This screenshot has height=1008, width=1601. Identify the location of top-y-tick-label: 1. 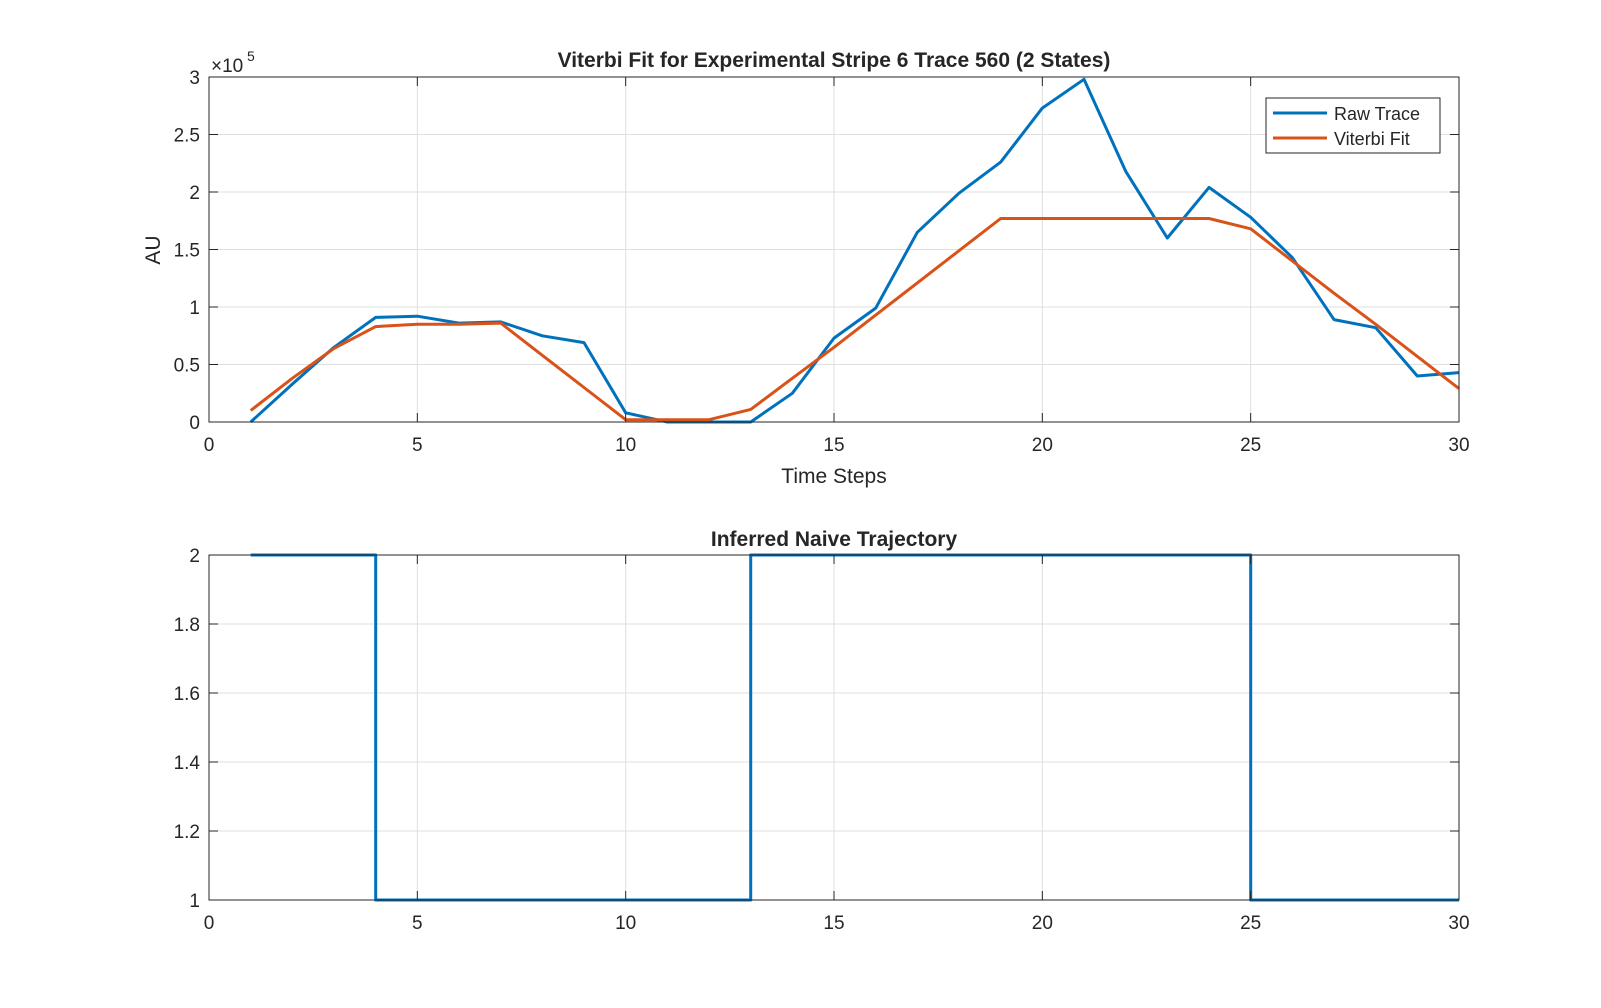
(194, 308).